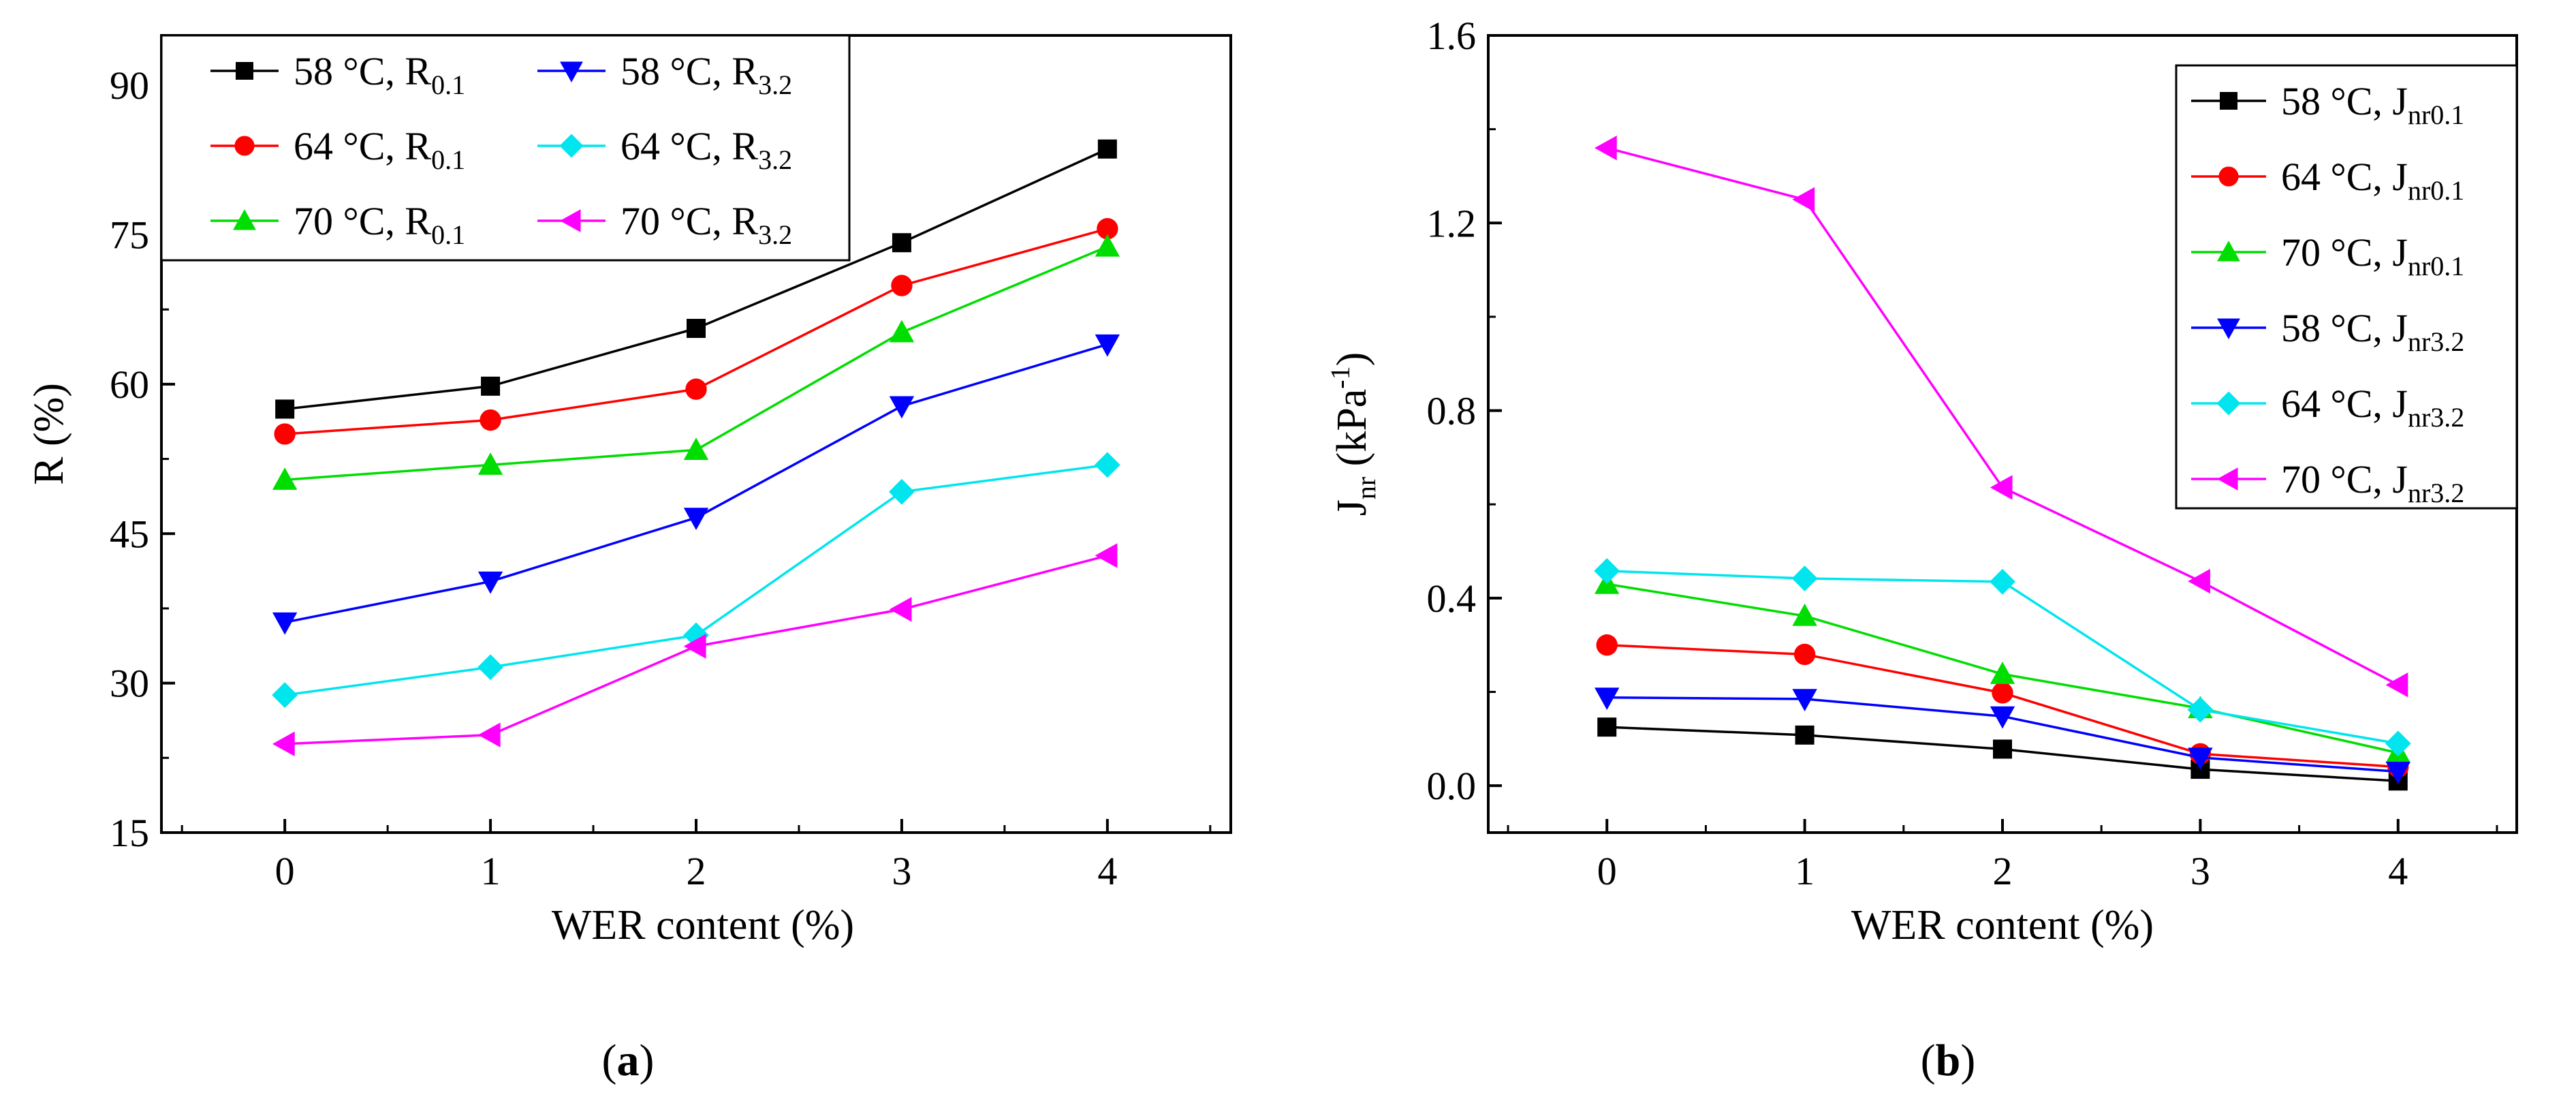 Image resolution: width=2576 pixels, height=1099 pixels. Describe the element at coordinates (707, 149) in the screenshot. I see `legend-label: 64 °C, R3.2` at that location.